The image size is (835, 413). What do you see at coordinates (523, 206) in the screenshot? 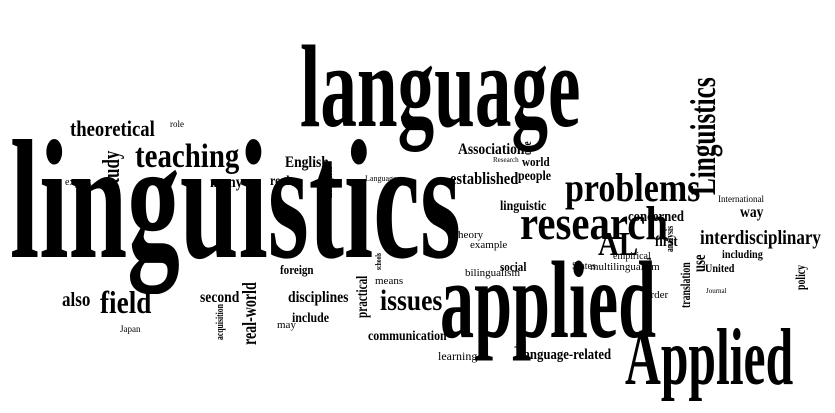
I see `word-linguistic: linguistic` at bounding box center [523, 206].